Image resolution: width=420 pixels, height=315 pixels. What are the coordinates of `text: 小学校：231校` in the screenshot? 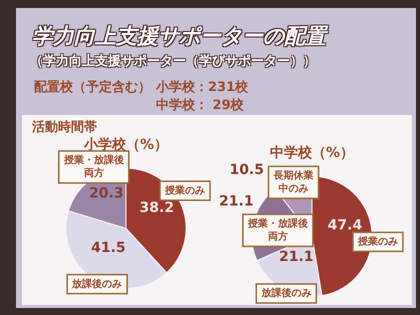 It's located at (202, 87).